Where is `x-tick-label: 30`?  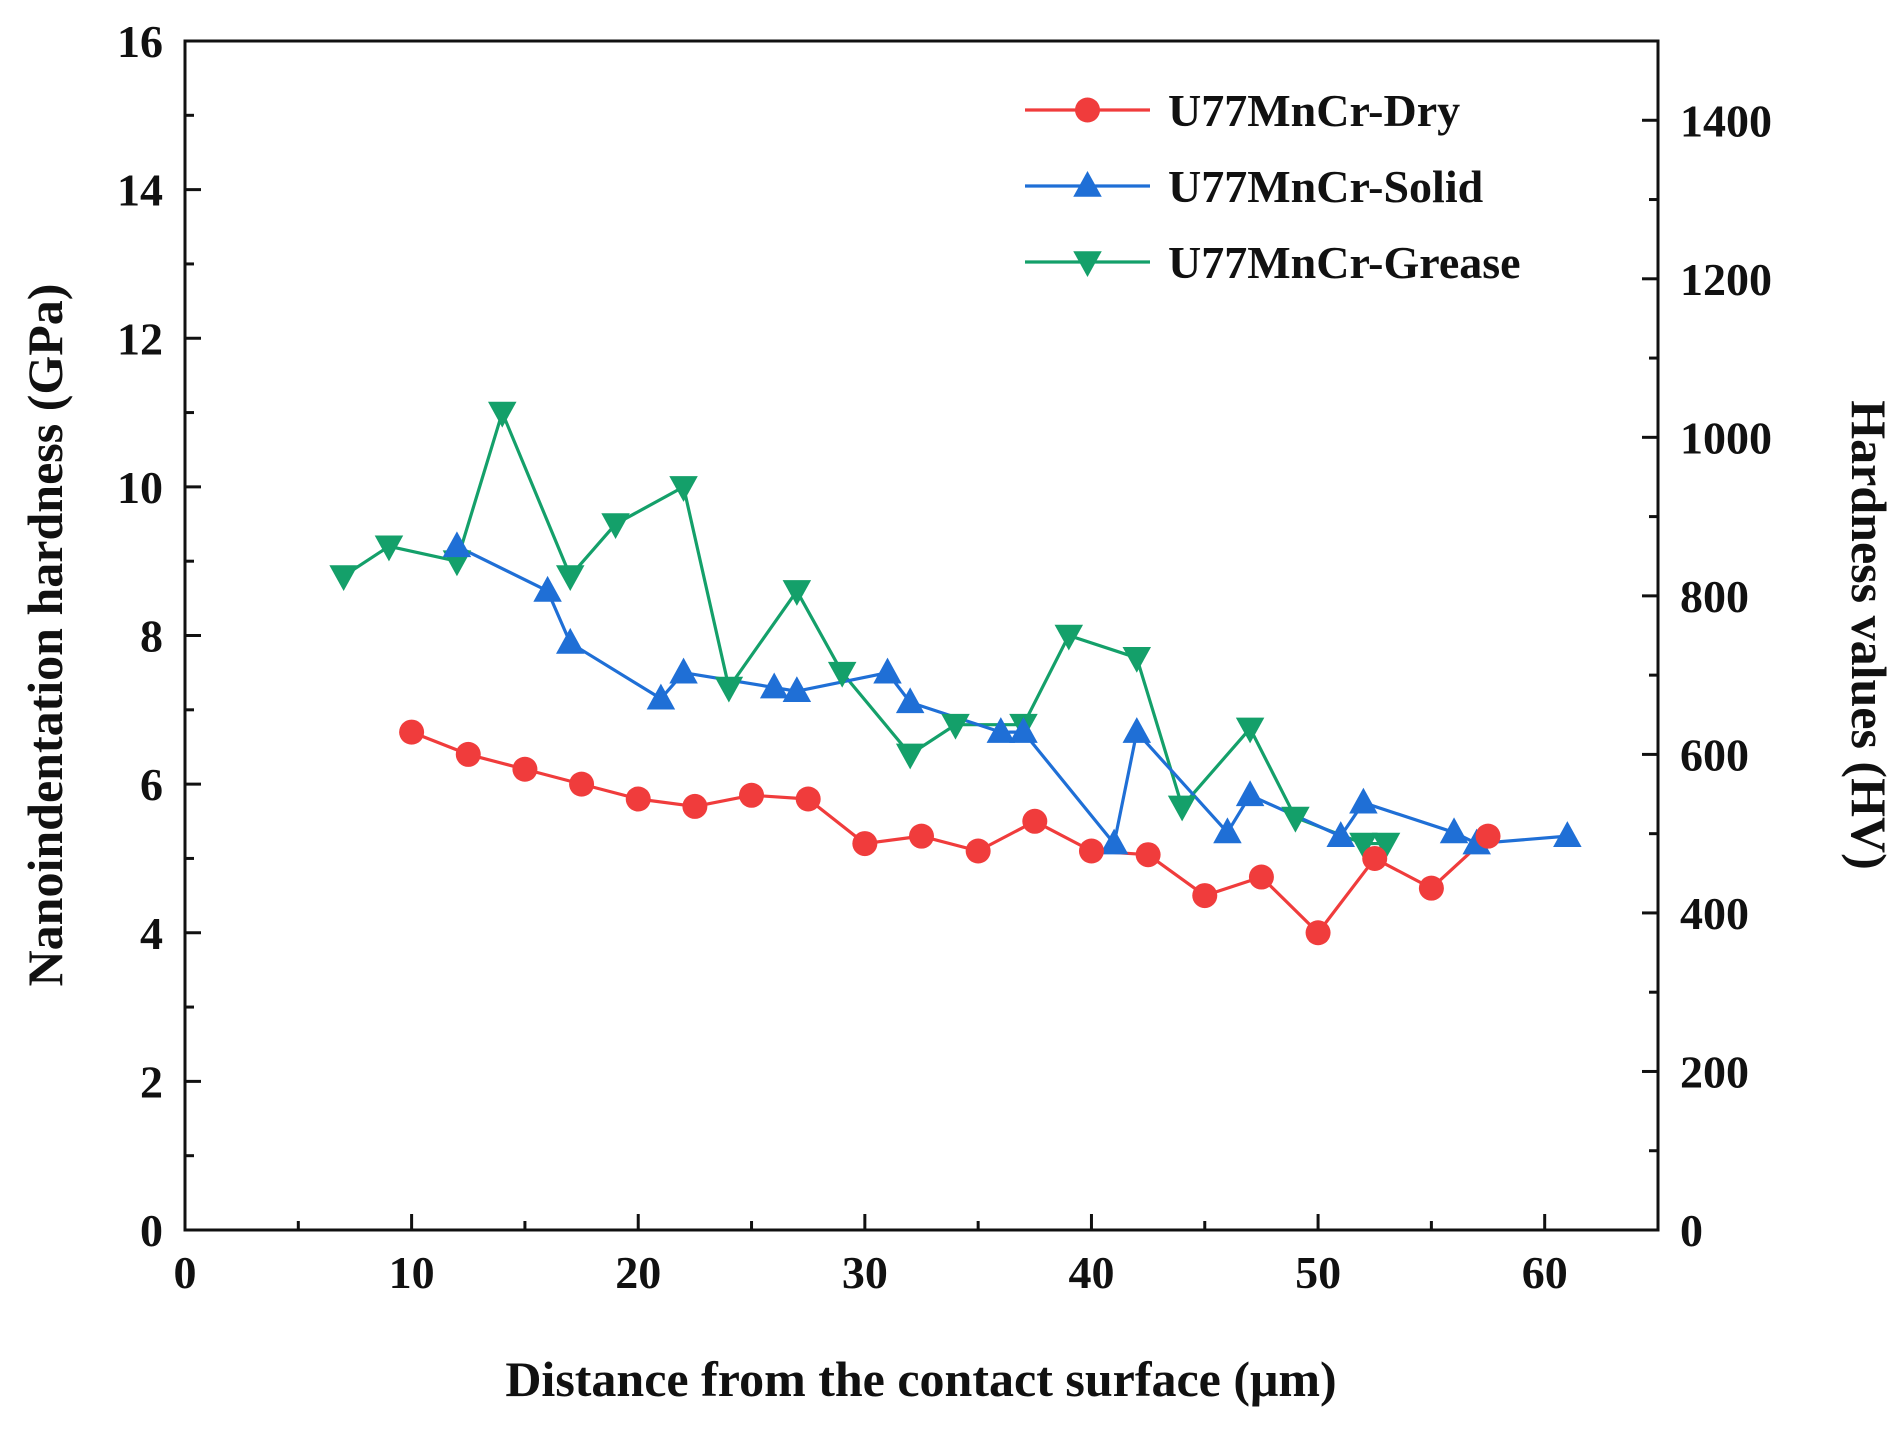 x-tick-label: 30 is located at coordinates (865, 1272).